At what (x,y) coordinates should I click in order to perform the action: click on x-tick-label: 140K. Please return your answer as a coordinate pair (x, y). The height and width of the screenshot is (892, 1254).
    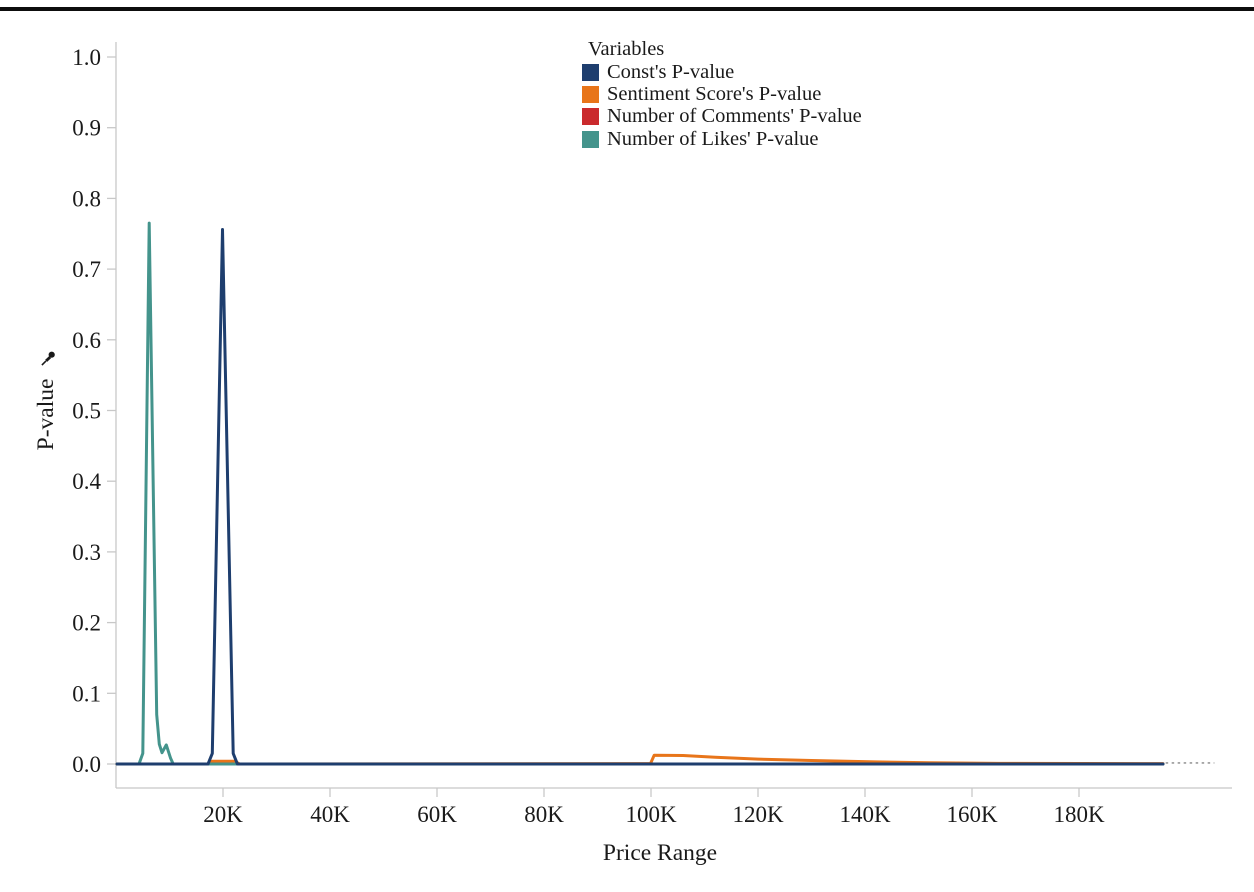
    Looking at the image, I should click on (865, 814).